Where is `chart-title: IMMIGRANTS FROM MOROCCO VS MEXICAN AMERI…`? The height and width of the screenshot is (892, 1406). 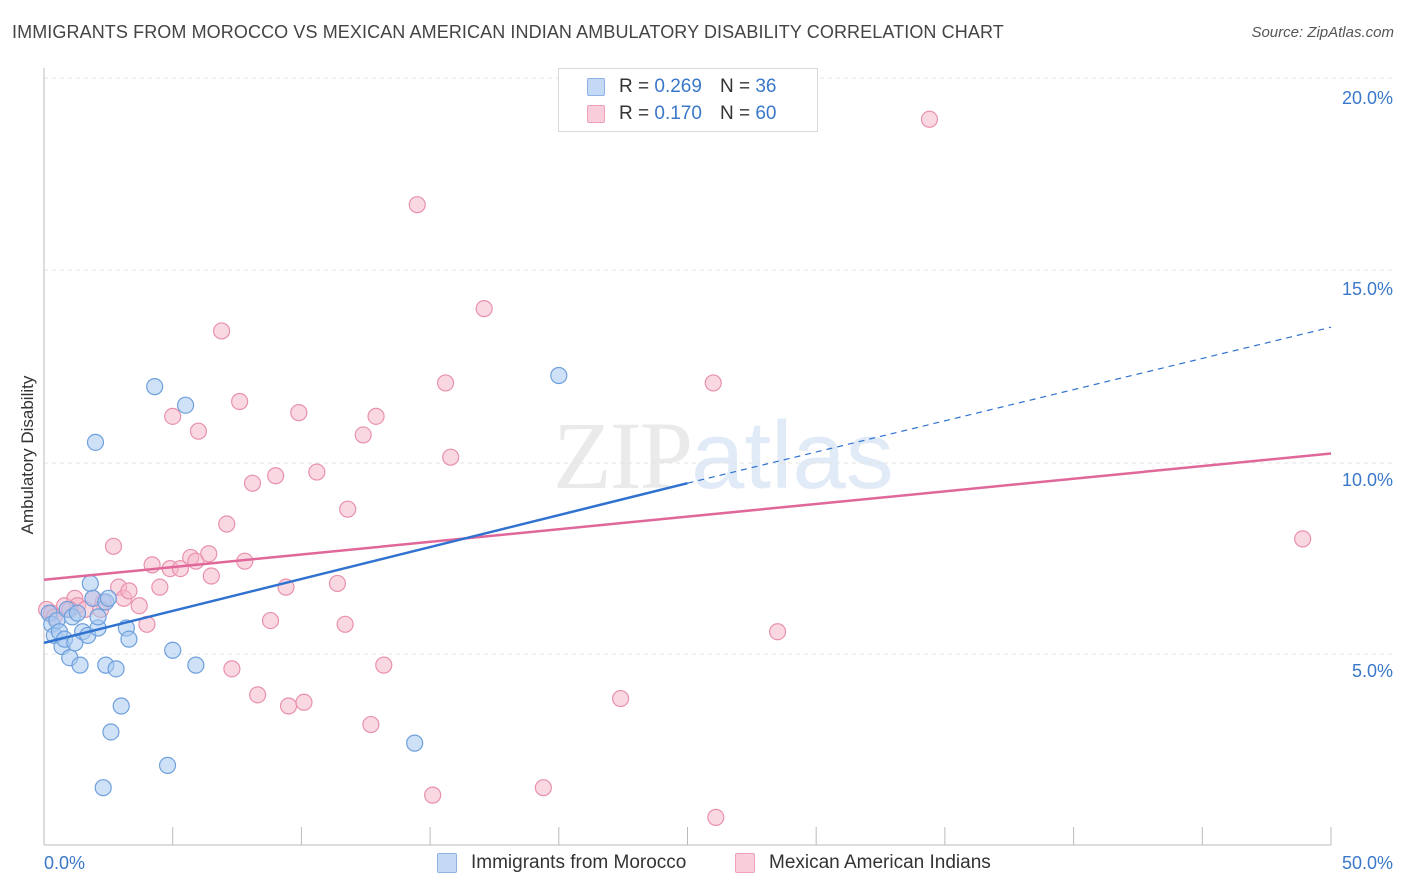
chart-title: IMMIGRANTS FROM MOROCCO VS MEXICAN AMERI… is located at coordinates (508, 32).